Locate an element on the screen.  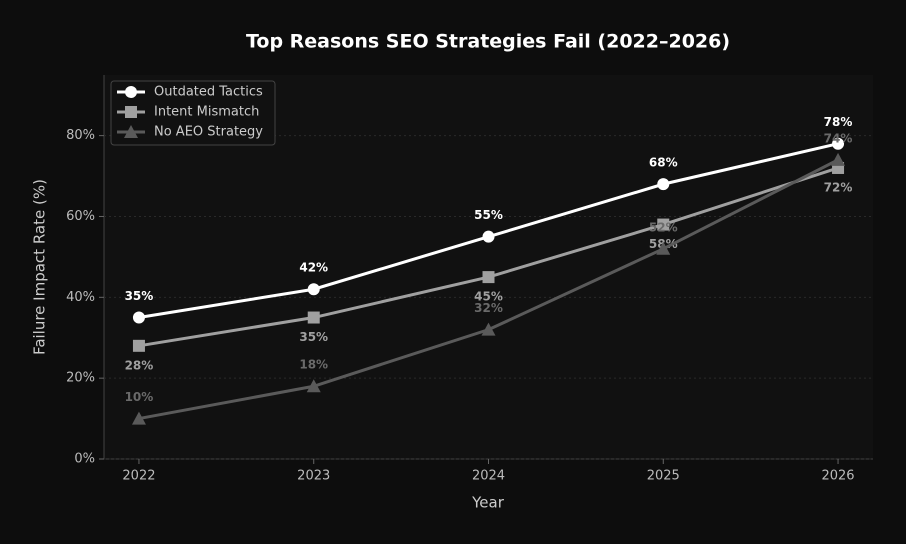
value-label: 68% is located at coordinates (663, 163).